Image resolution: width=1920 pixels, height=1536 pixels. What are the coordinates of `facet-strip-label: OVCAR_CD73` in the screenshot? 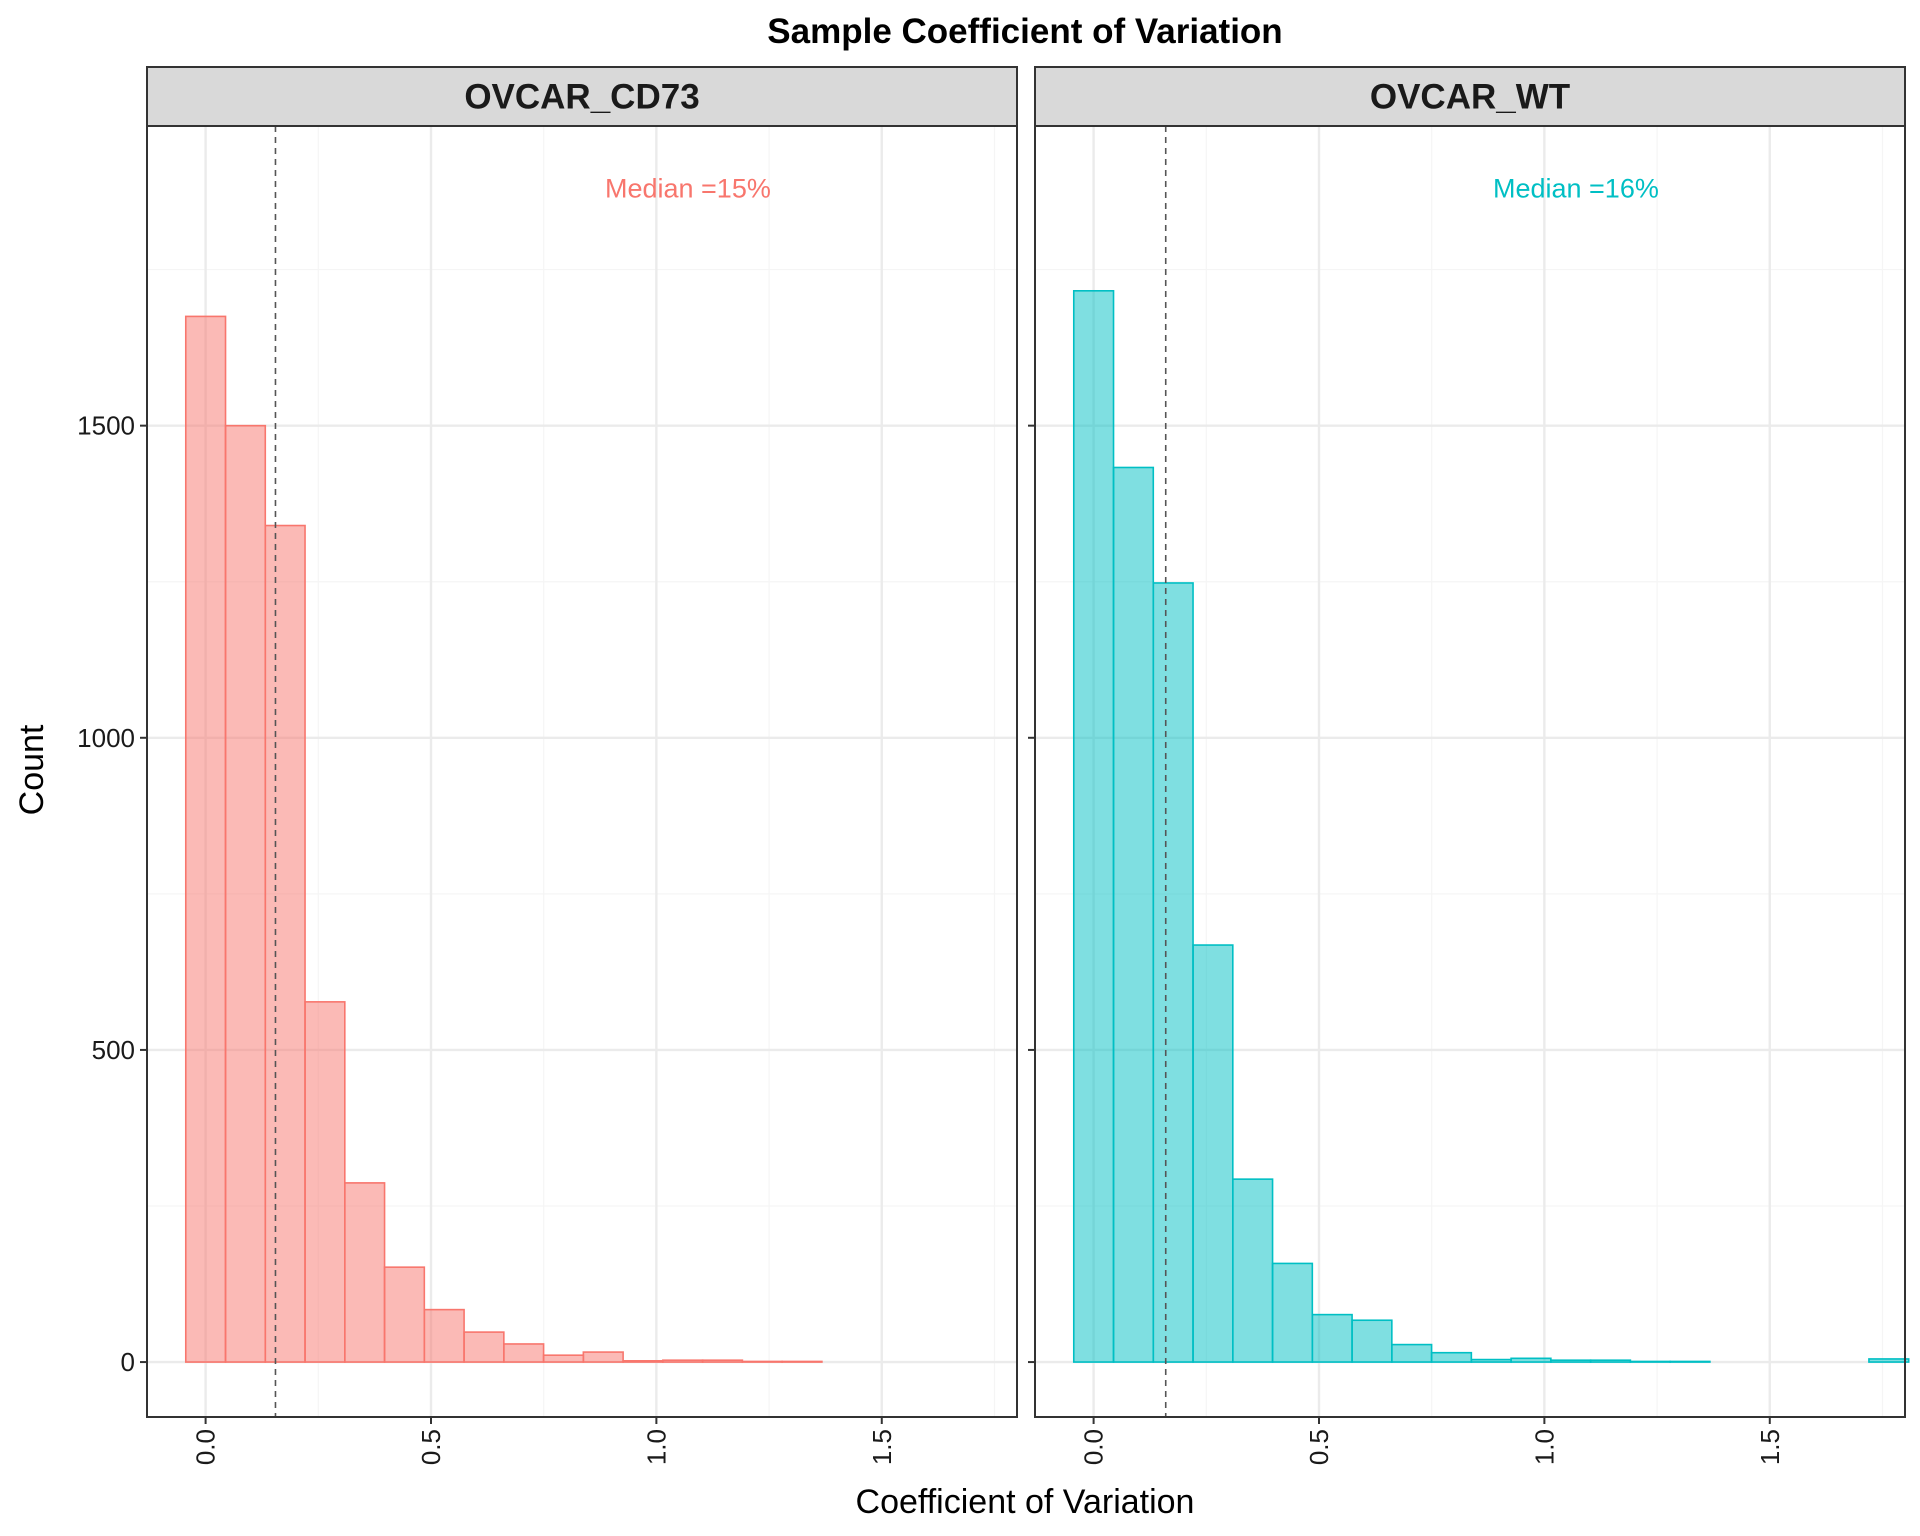 It's located at (581, 97).